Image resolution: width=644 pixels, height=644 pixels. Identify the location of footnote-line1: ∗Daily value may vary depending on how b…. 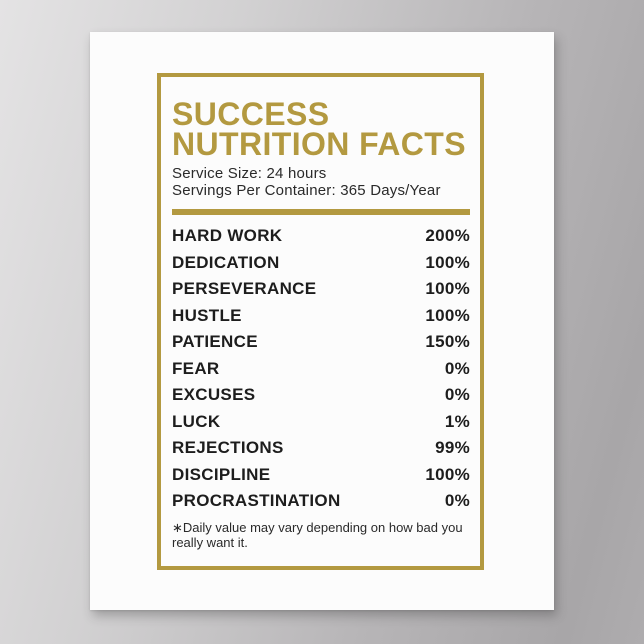
(317, 527).